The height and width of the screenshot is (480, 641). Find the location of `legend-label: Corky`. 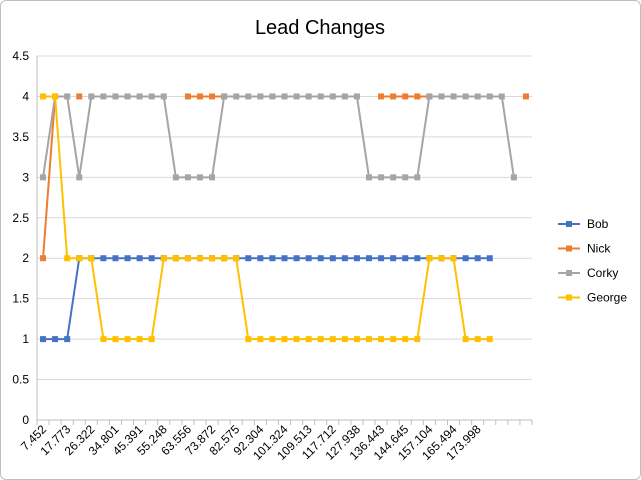

legend-label: Corky is located at coordinates (602, 273).